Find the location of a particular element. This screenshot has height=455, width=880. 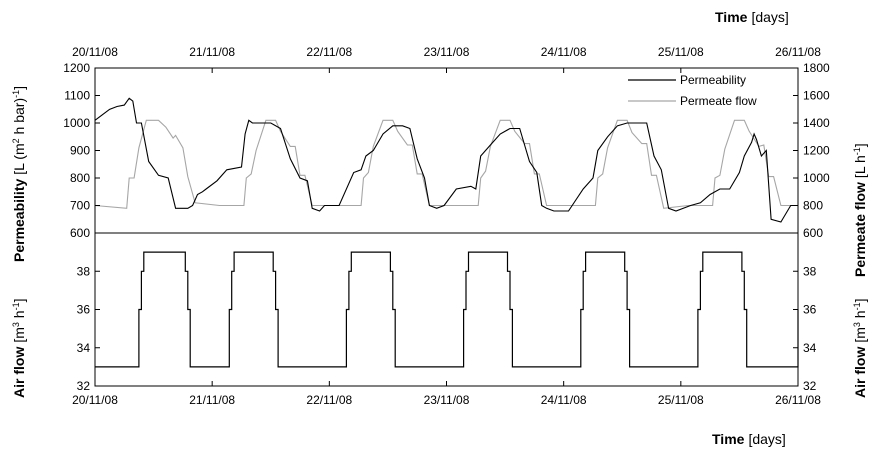

y-tick-label-right-bottom: 38 is located at coordinates (810, 271).